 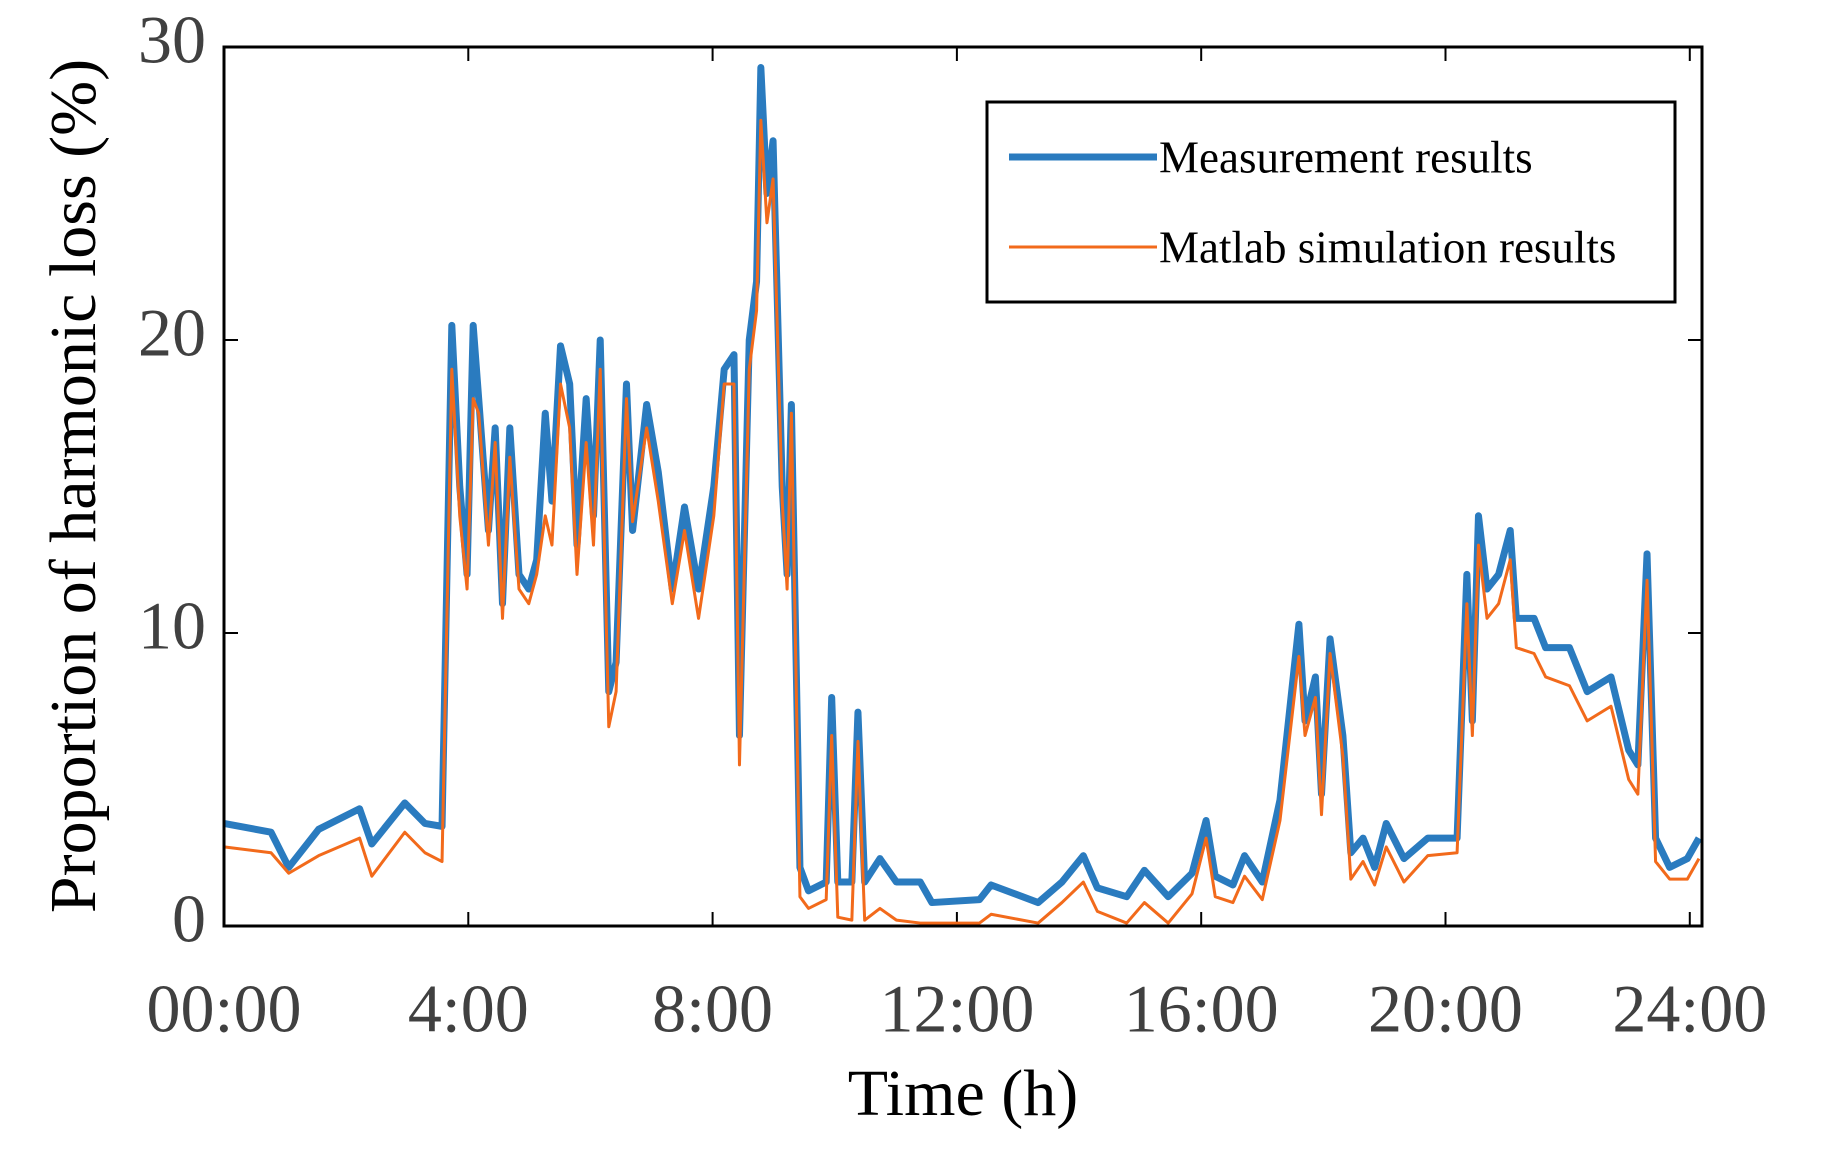 I want to click on y-tick-label: 10, so click(x=172, y=626).